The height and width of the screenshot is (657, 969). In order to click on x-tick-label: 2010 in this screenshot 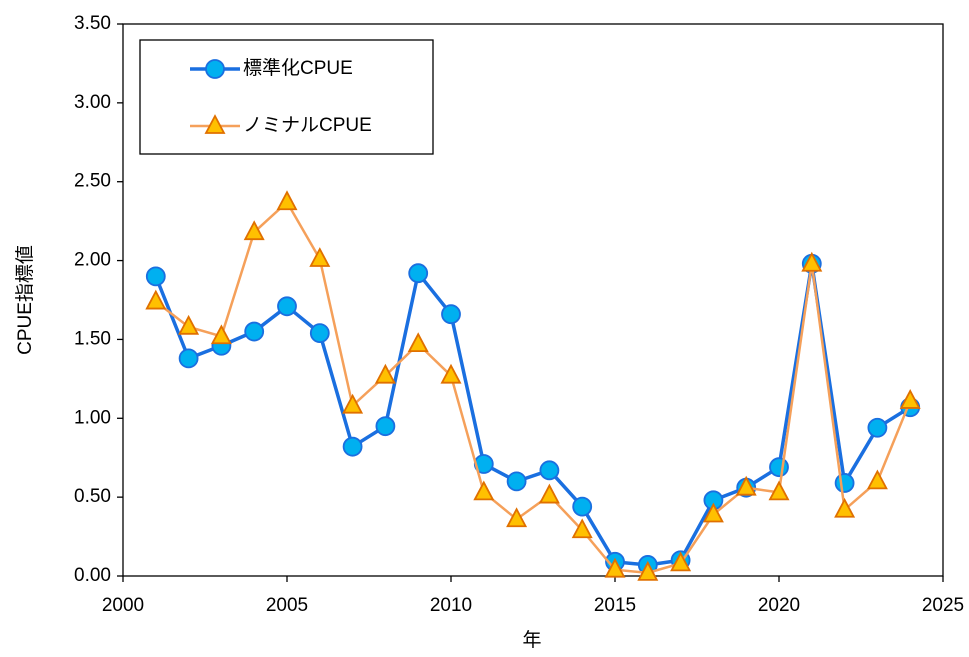, I will do `click(451, 605)`.